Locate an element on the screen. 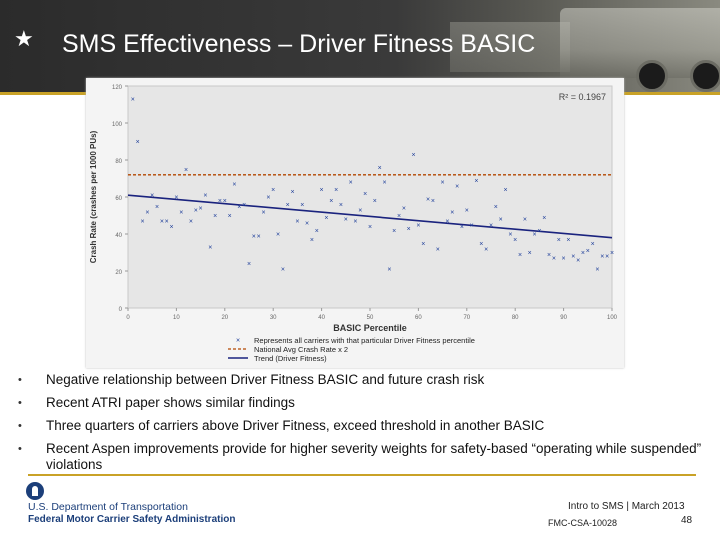  y-tick-label: 80 is located at coordinates (118, 162).